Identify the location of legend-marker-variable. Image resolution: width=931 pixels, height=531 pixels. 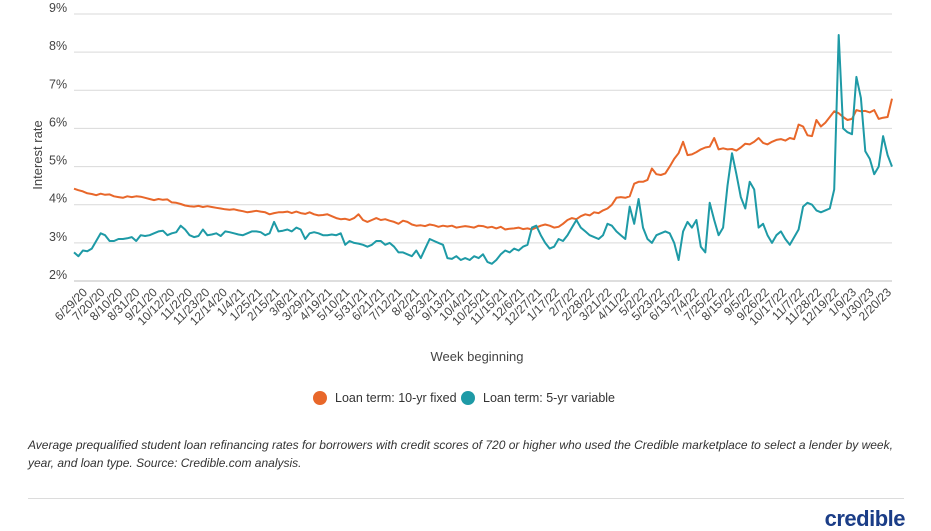
(468, 398).